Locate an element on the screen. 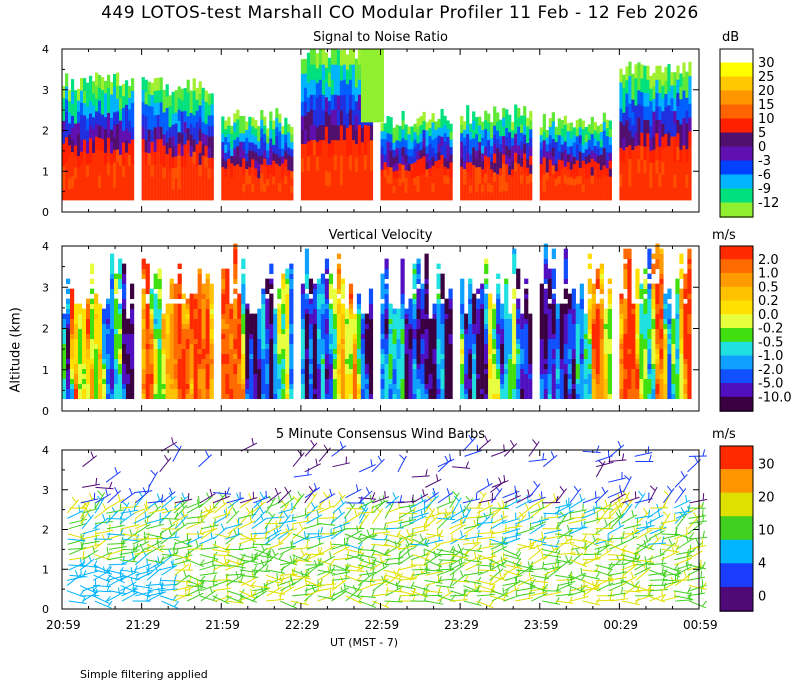 Image resolution: width=800 pixels, height=700 pixels. colorbar-label: -0.5 is located at coordinates (770, 342).